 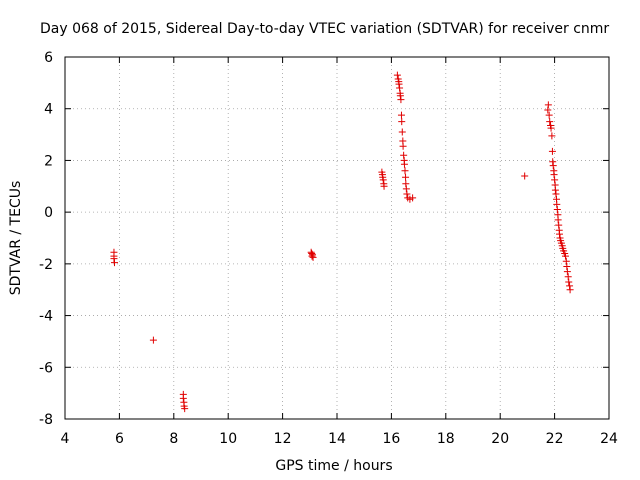 What do you see at coordinates (46, 265) in the screenshot?
I see `y-tick-label: -2` at bounding box center [46, 265].